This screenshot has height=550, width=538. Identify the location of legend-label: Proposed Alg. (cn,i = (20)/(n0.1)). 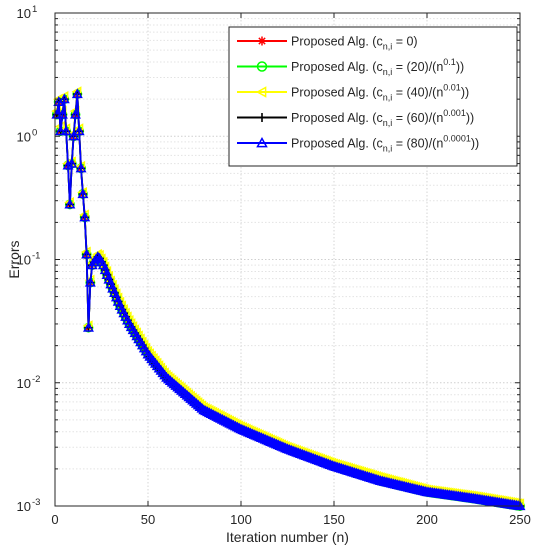
(377, 67).